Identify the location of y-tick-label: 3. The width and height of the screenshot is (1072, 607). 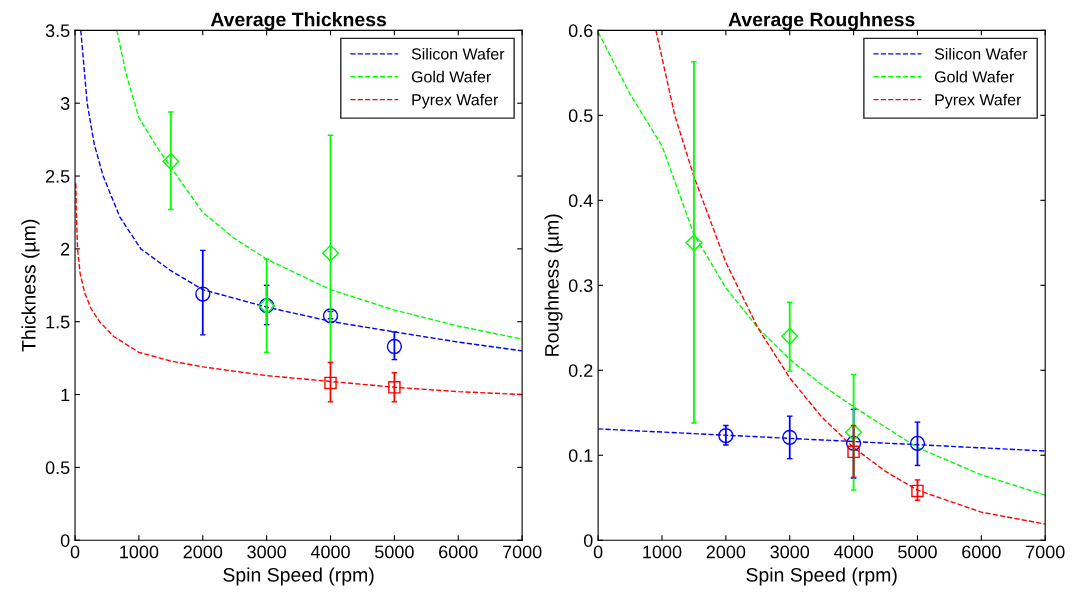
(65, 103).